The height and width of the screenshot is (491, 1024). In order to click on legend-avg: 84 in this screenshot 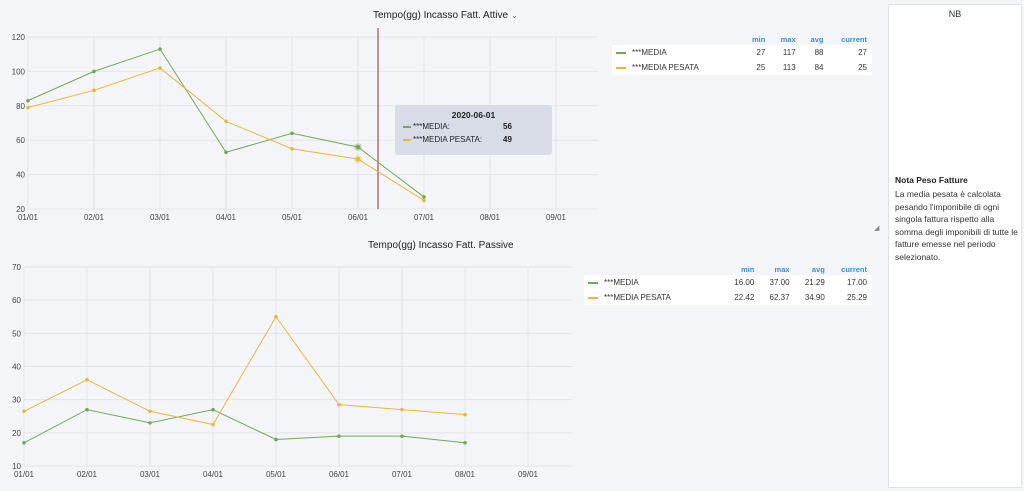, I will do `click(814, 67)`.